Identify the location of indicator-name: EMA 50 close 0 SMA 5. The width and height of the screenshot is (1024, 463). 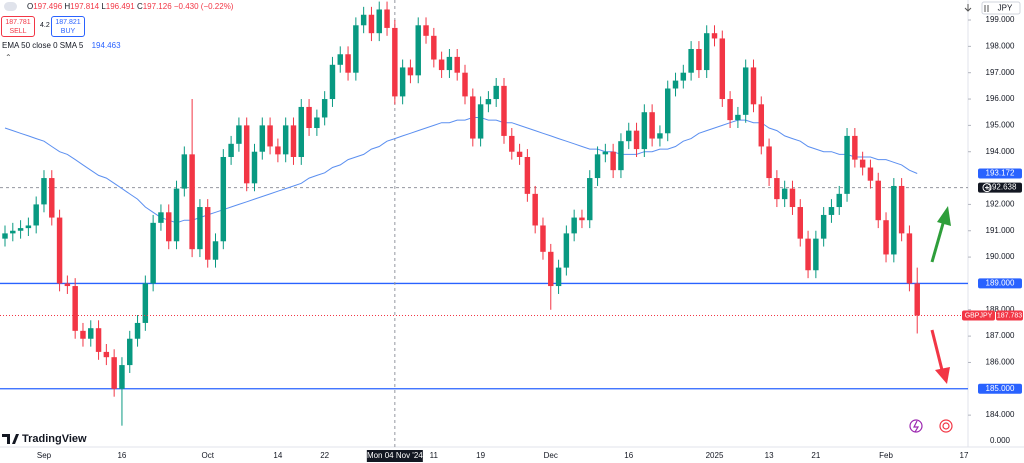
(43, 45).